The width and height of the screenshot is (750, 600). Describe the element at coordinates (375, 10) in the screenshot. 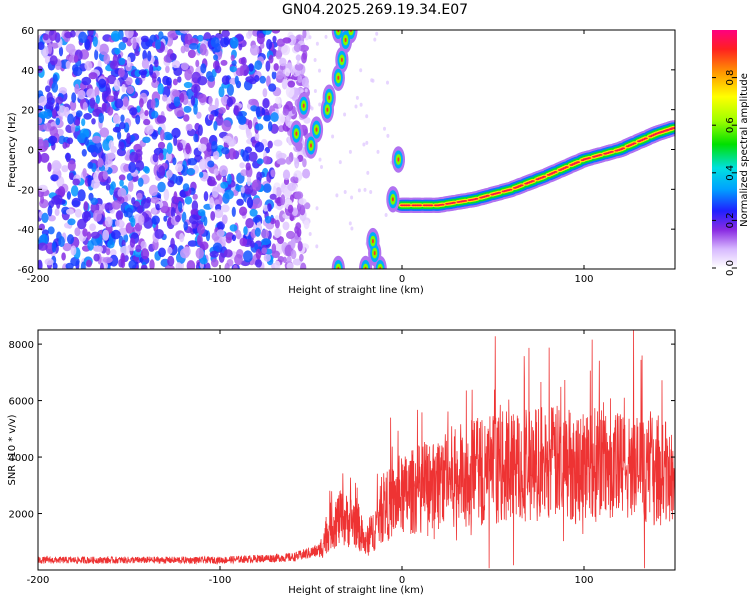

I see `chart-title: GN04.2025.269.19.34.E07` at that location.